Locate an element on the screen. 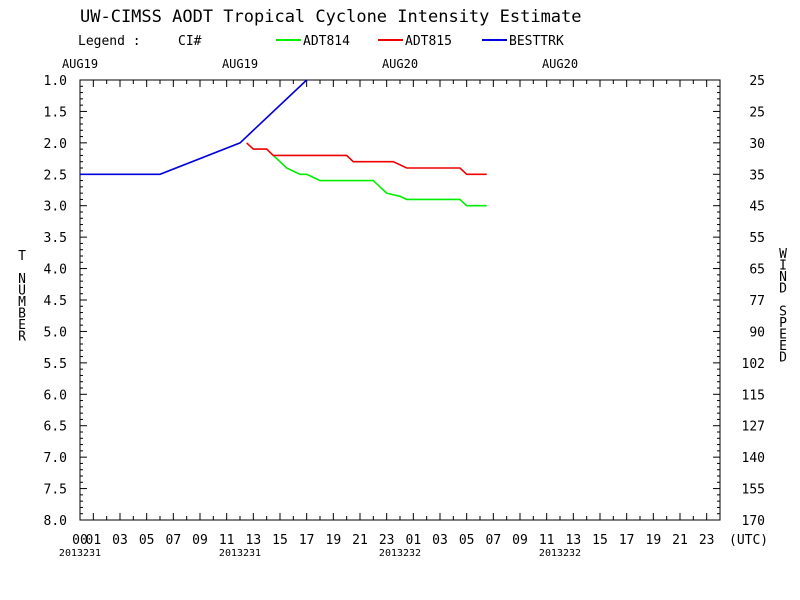 This screenshot has height=600, width=800. x-hour-label: 00 is located at coordinates (80, 540).